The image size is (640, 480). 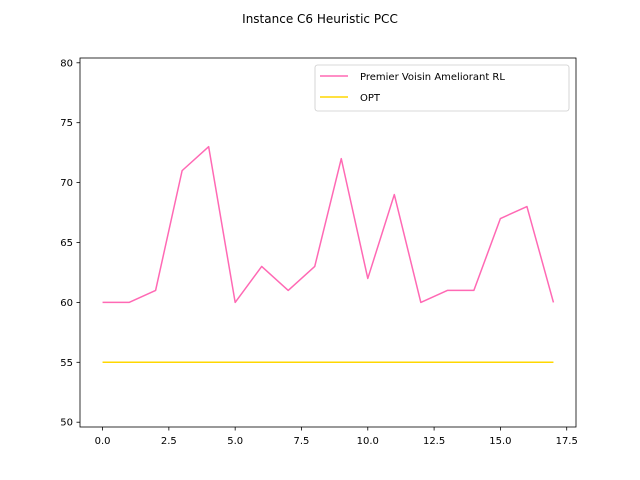 What do you see at coordinates (320, 19) in the screenshot?
I see `chart-title: Instance C6 Heuristic PCC` at bounding box center [320, 19].